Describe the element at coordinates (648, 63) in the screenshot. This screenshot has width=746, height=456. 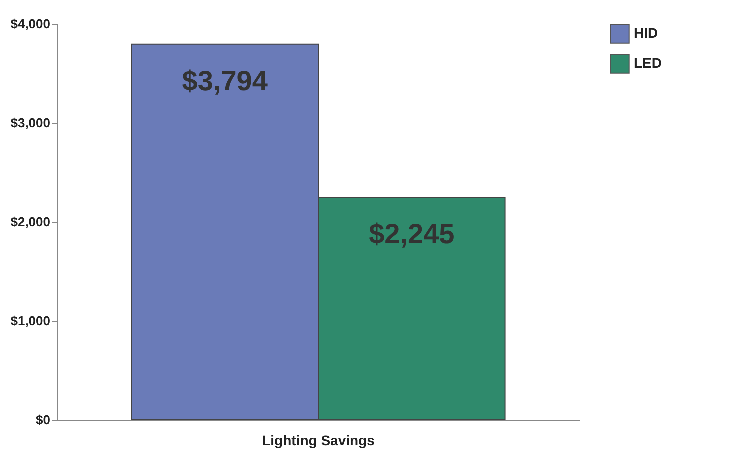
I see `legend-label: LED` at that location.